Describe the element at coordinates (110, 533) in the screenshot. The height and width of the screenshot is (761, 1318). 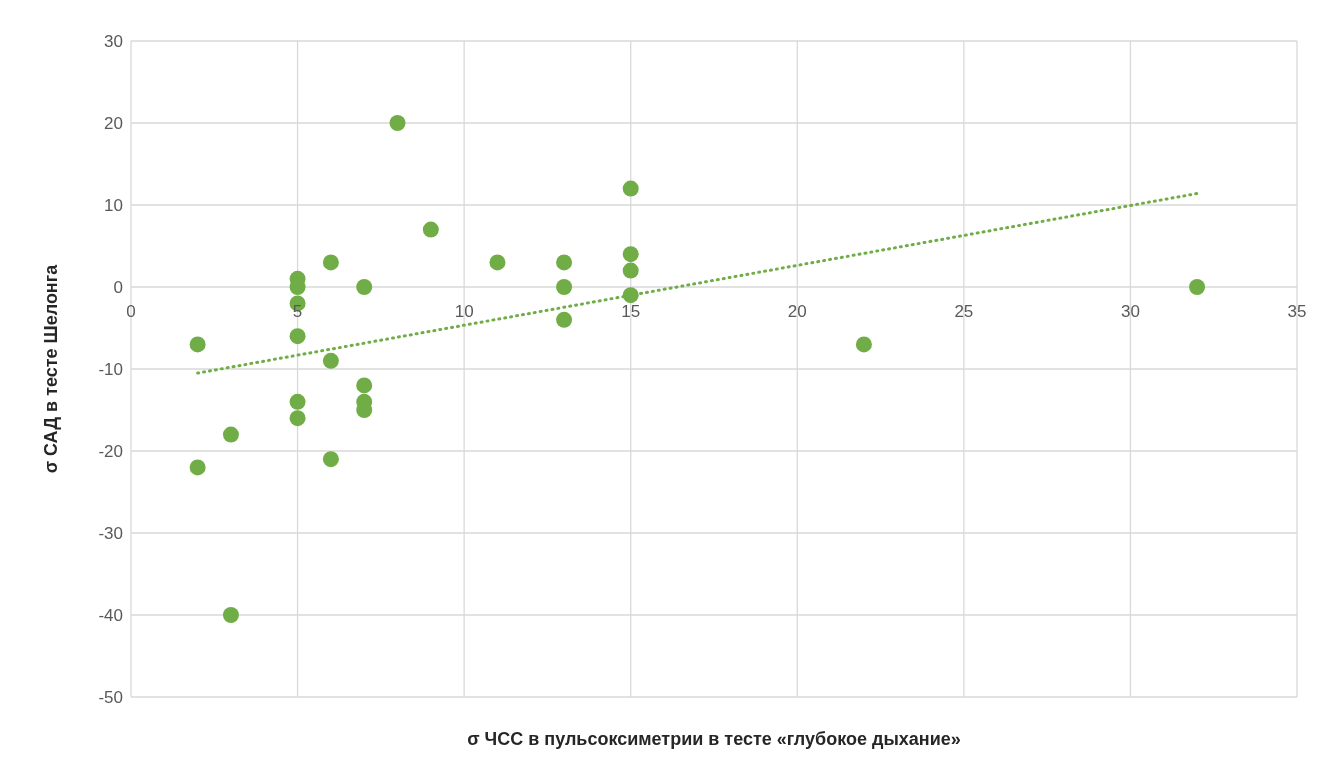
I see `y-tick-label: -30` at that location.